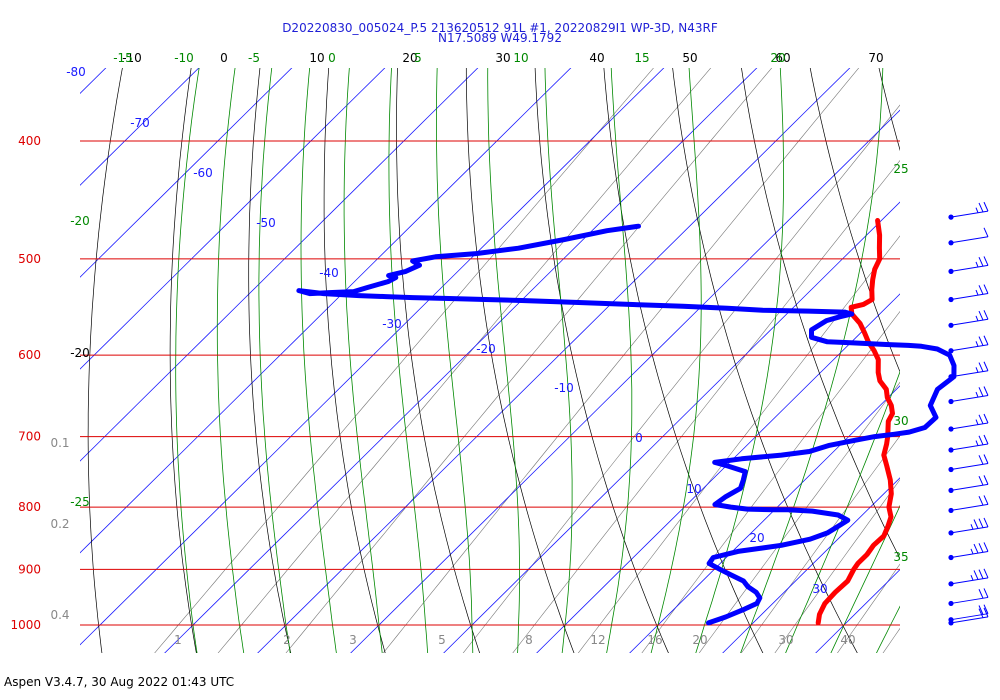  I want to click on mixing-ratio-label: 5, so click(442, 640).